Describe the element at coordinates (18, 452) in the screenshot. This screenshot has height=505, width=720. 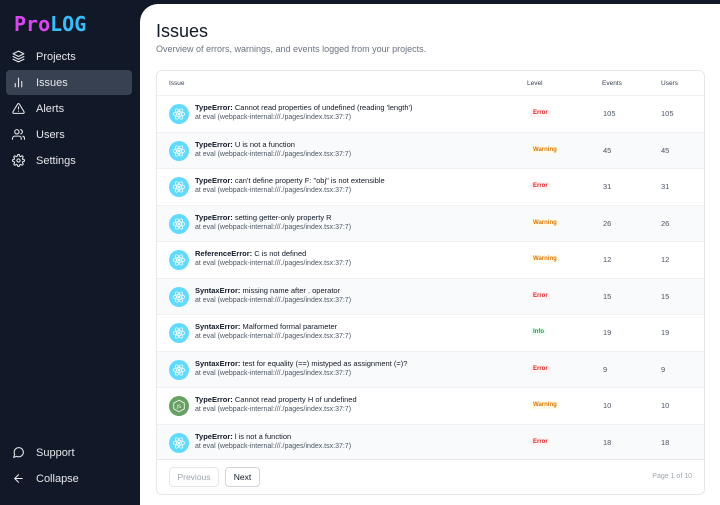
I see `chat-icon` at that location.